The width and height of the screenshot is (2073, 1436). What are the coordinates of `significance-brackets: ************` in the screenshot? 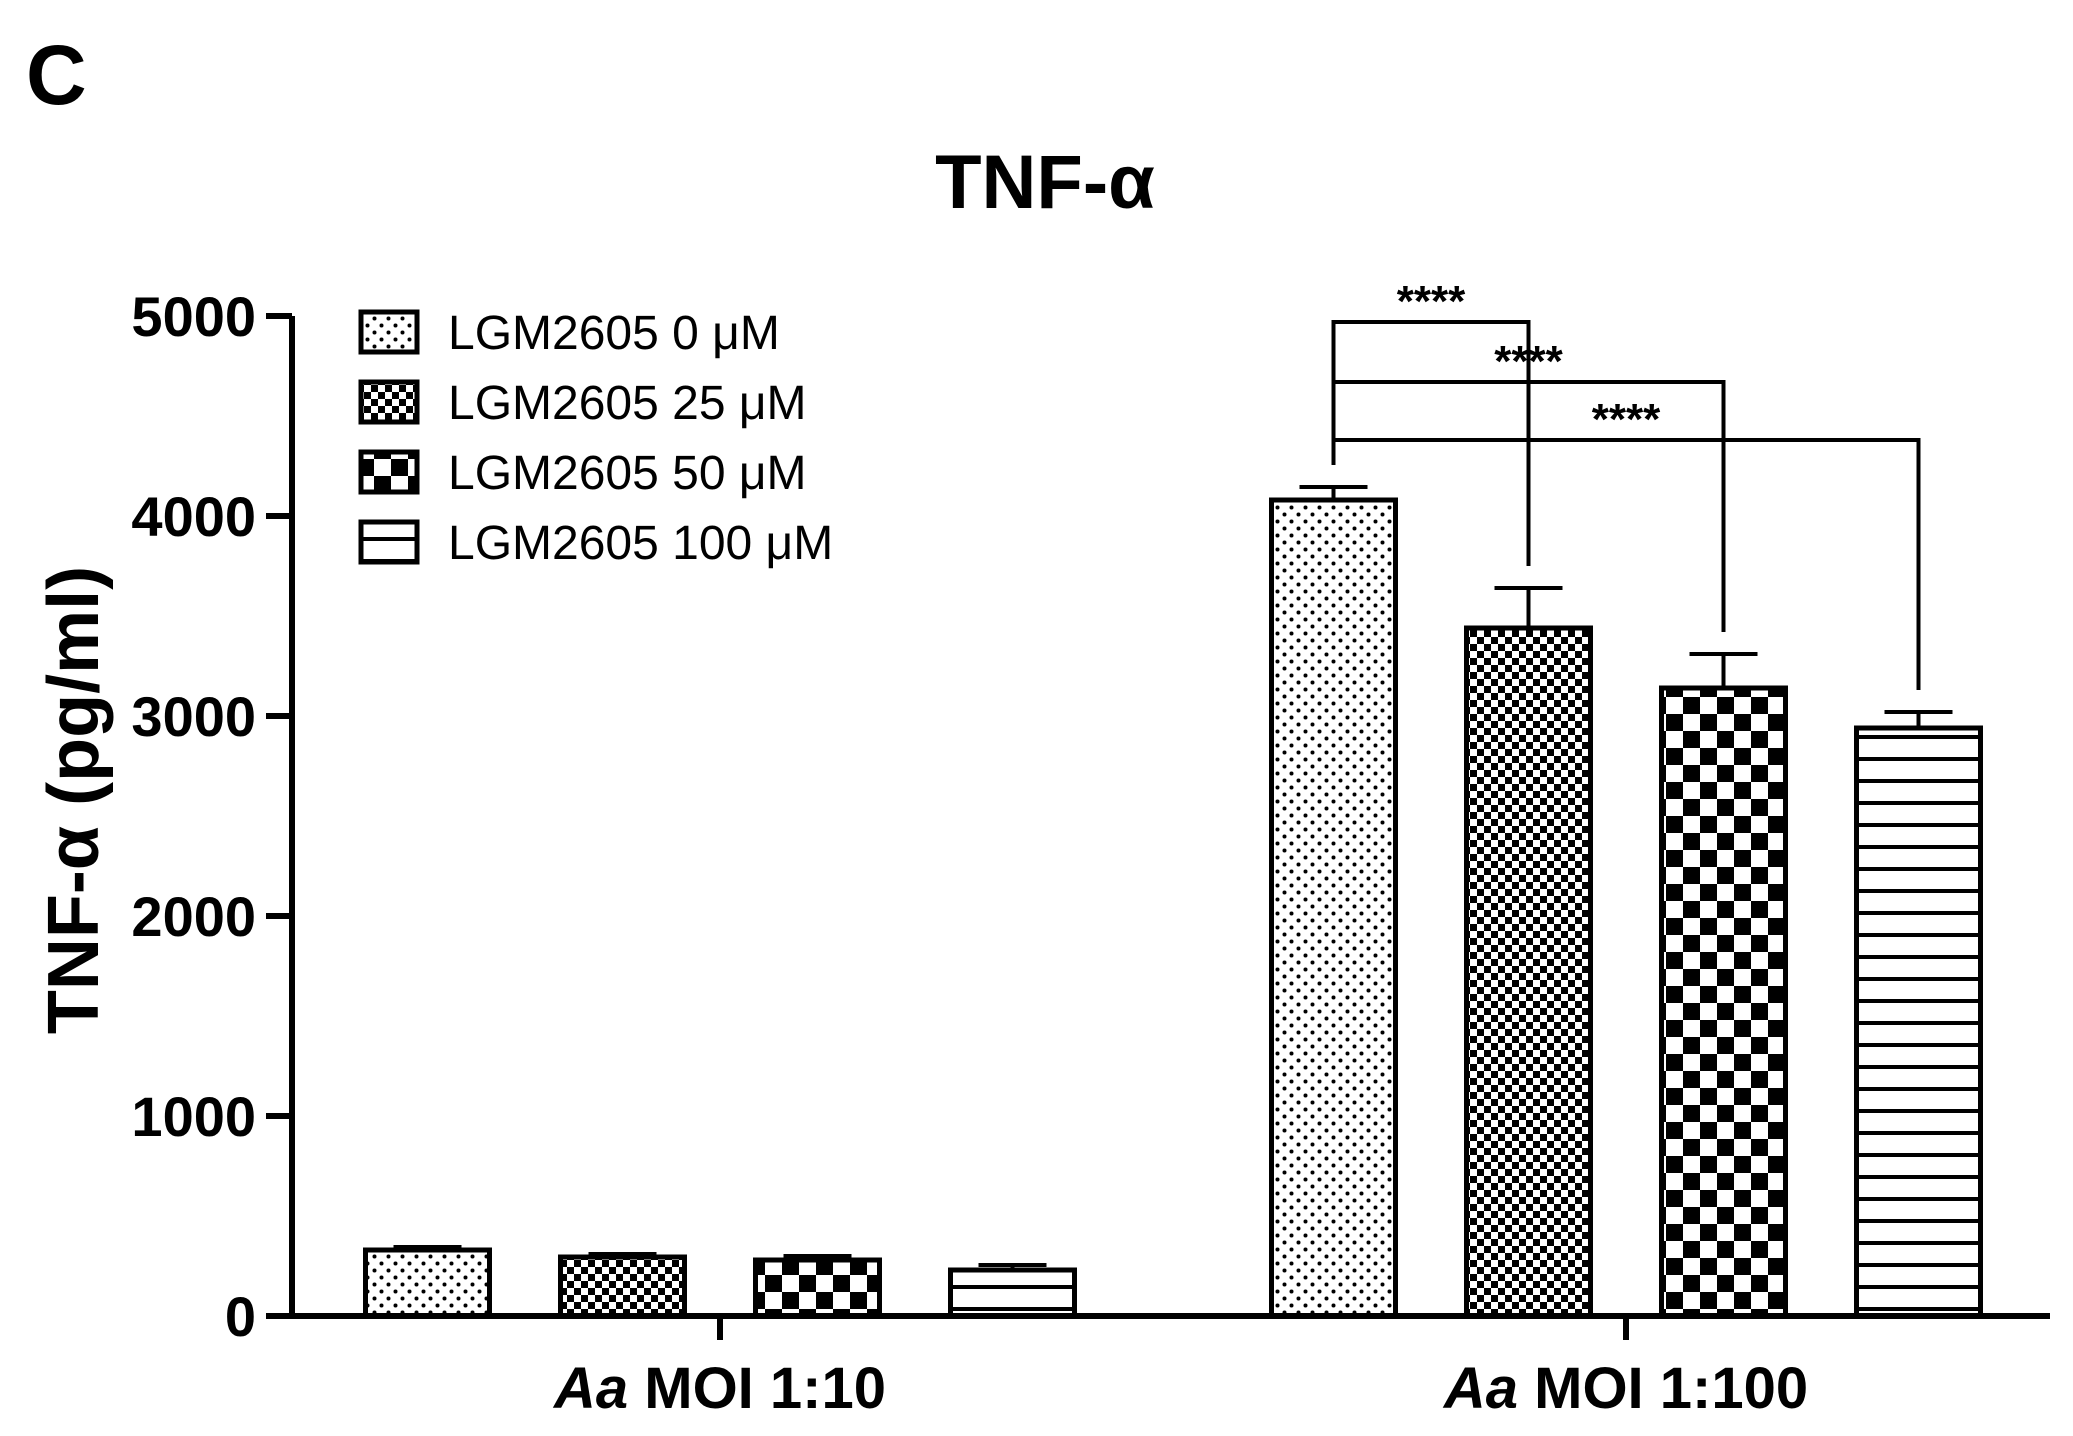 It's located at (1626, 483).